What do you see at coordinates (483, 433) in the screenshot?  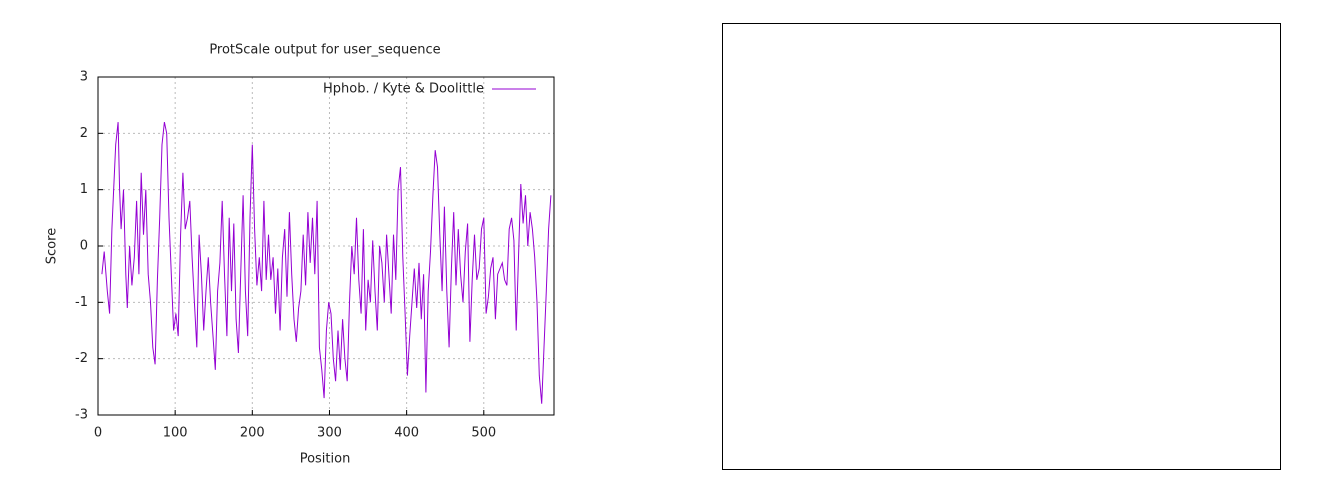 I see `x-tick-label: 500` at bounding box center [483, 433].